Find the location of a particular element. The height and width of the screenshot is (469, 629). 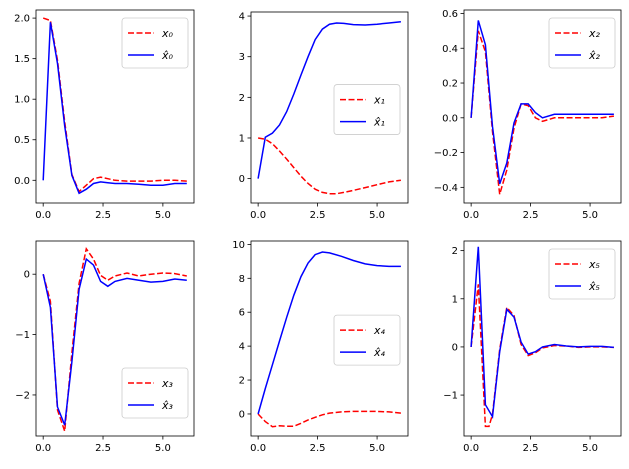

legend: x₀ x̂₀ is located at coordinates (155, 43).